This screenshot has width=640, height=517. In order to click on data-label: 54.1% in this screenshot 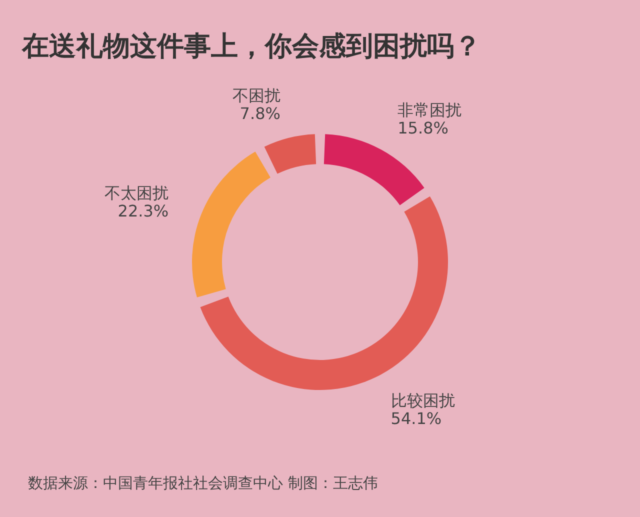, I will do `click(416, 418)`.